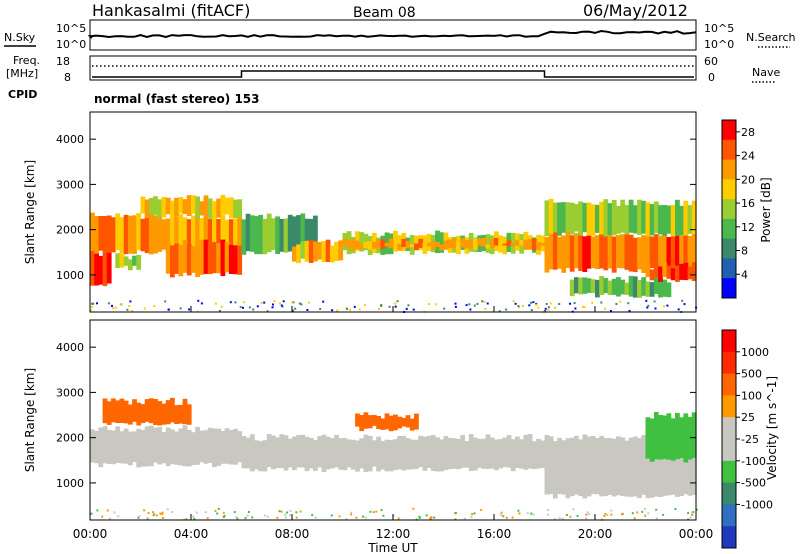 The height and width of the screenshot is (554, 800). What do you see at coordinates (90, 534) in the screenshot?
I see `x-tick-label: 00:00` at bounding box center [90, 534].